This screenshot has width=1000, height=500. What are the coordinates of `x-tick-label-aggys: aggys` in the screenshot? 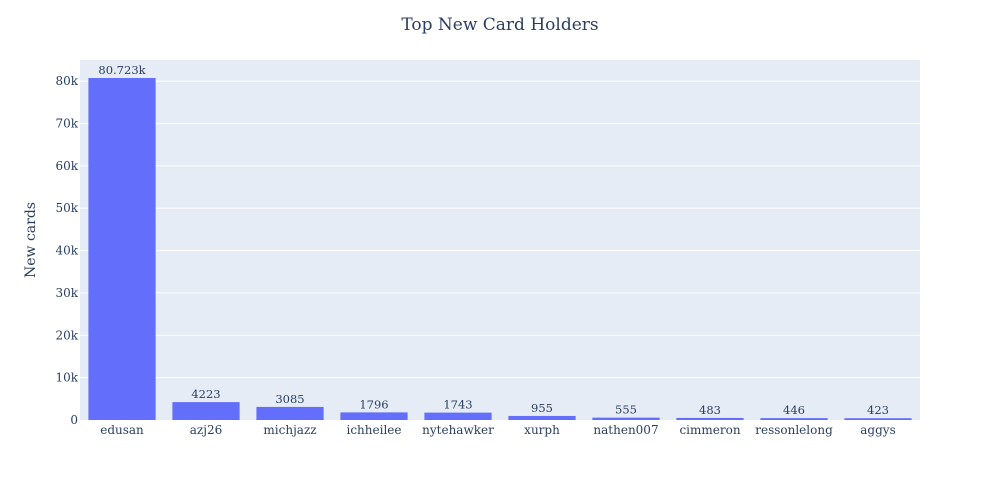 It's located at (877, 430).